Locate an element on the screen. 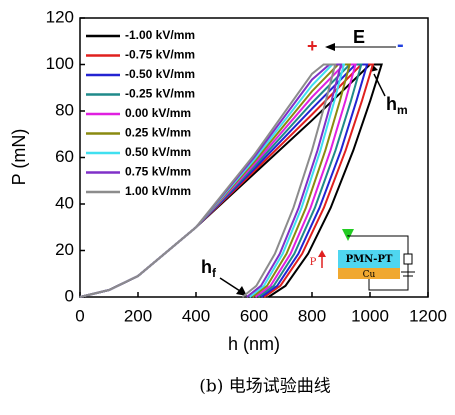  annotation-text: Cu is located at coordinates (369, 275).